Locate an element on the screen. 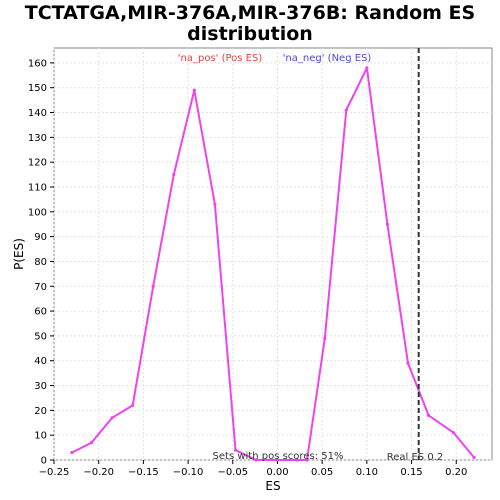 Image resolution: width=500 pixels, height=500 pixels. x-tick-label: 0.20 is located at coordinates (456, 472).